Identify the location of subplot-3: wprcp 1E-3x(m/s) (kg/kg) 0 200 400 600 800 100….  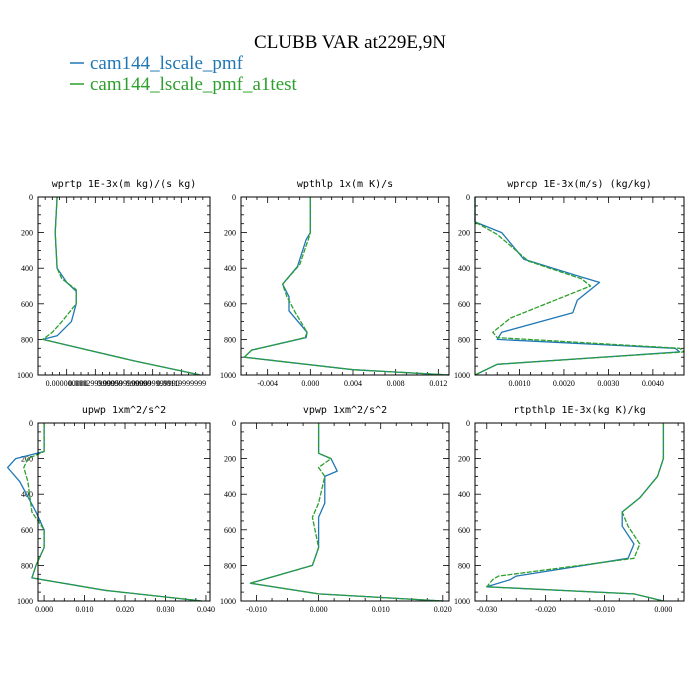
(569, 283).